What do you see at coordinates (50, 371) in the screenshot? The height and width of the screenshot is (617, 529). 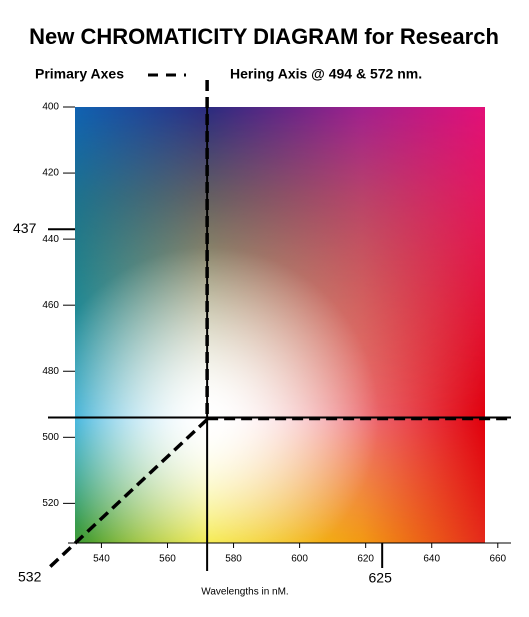 I see `y-tick-label: 480` at bounding box center [50, 371].